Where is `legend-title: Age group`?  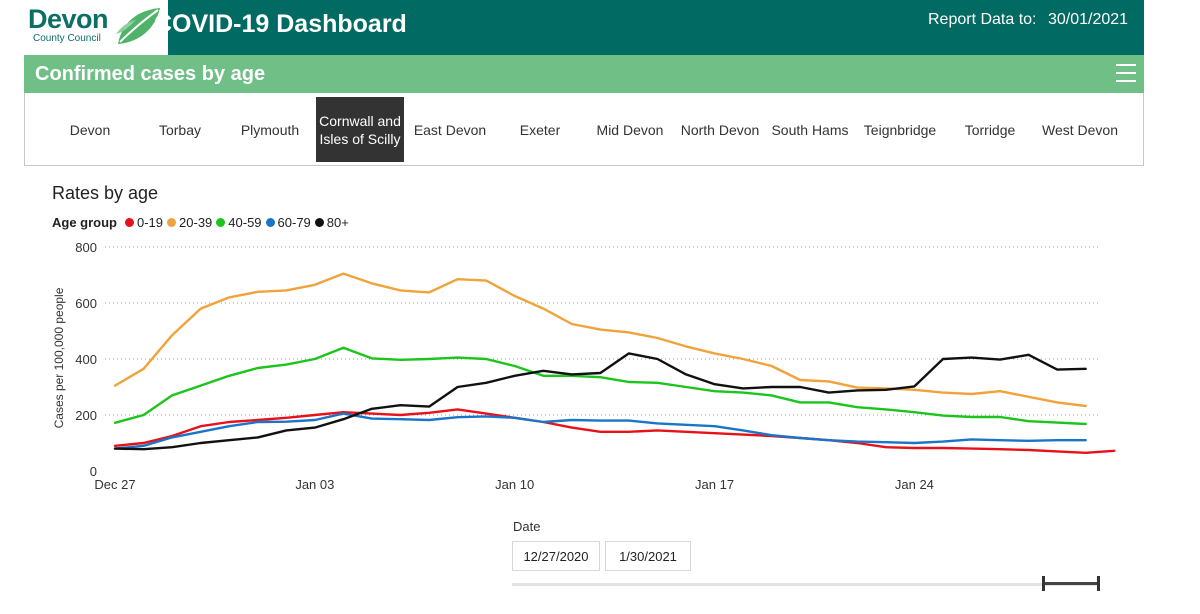
legend-title: Age group is located at coordinates (84, 222).